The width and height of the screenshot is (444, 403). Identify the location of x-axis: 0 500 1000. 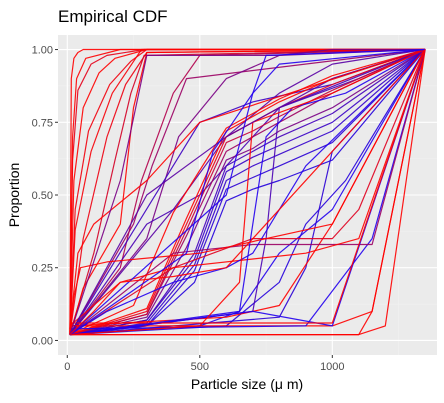
(204, 364).